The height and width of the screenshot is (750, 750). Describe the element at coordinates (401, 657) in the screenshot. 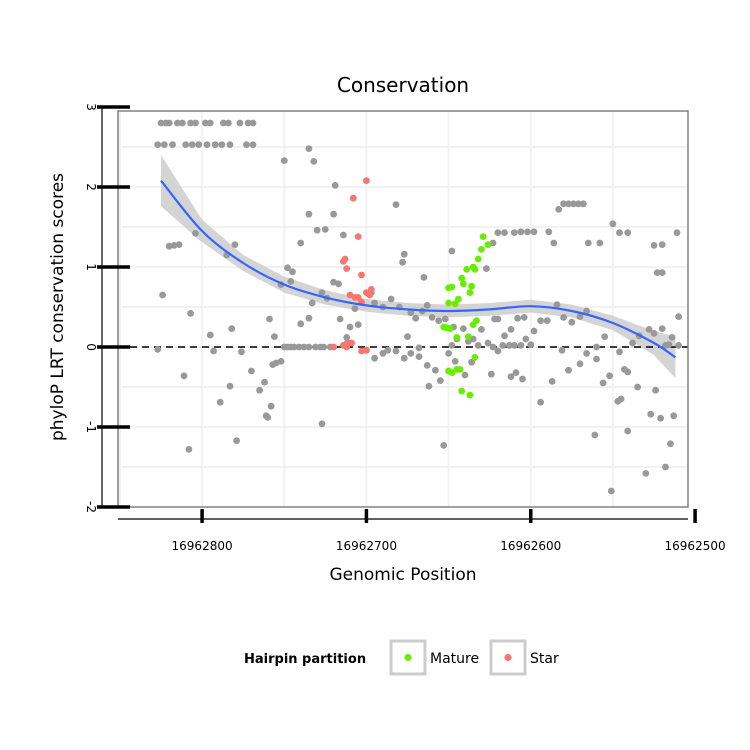

I see `legend: Hairpin partition Mature Star` at that location.